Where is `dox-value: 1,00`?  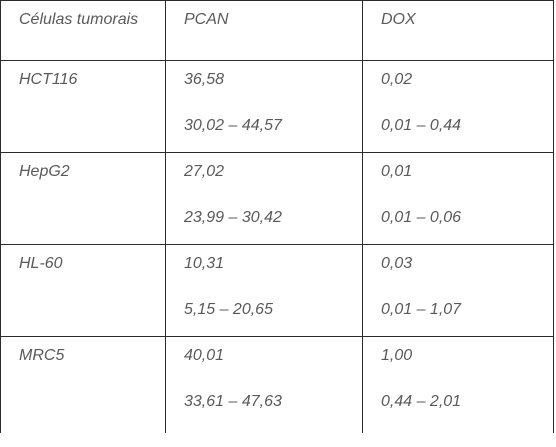 dox-value: 1,00 is located at coordinates (397, 355).